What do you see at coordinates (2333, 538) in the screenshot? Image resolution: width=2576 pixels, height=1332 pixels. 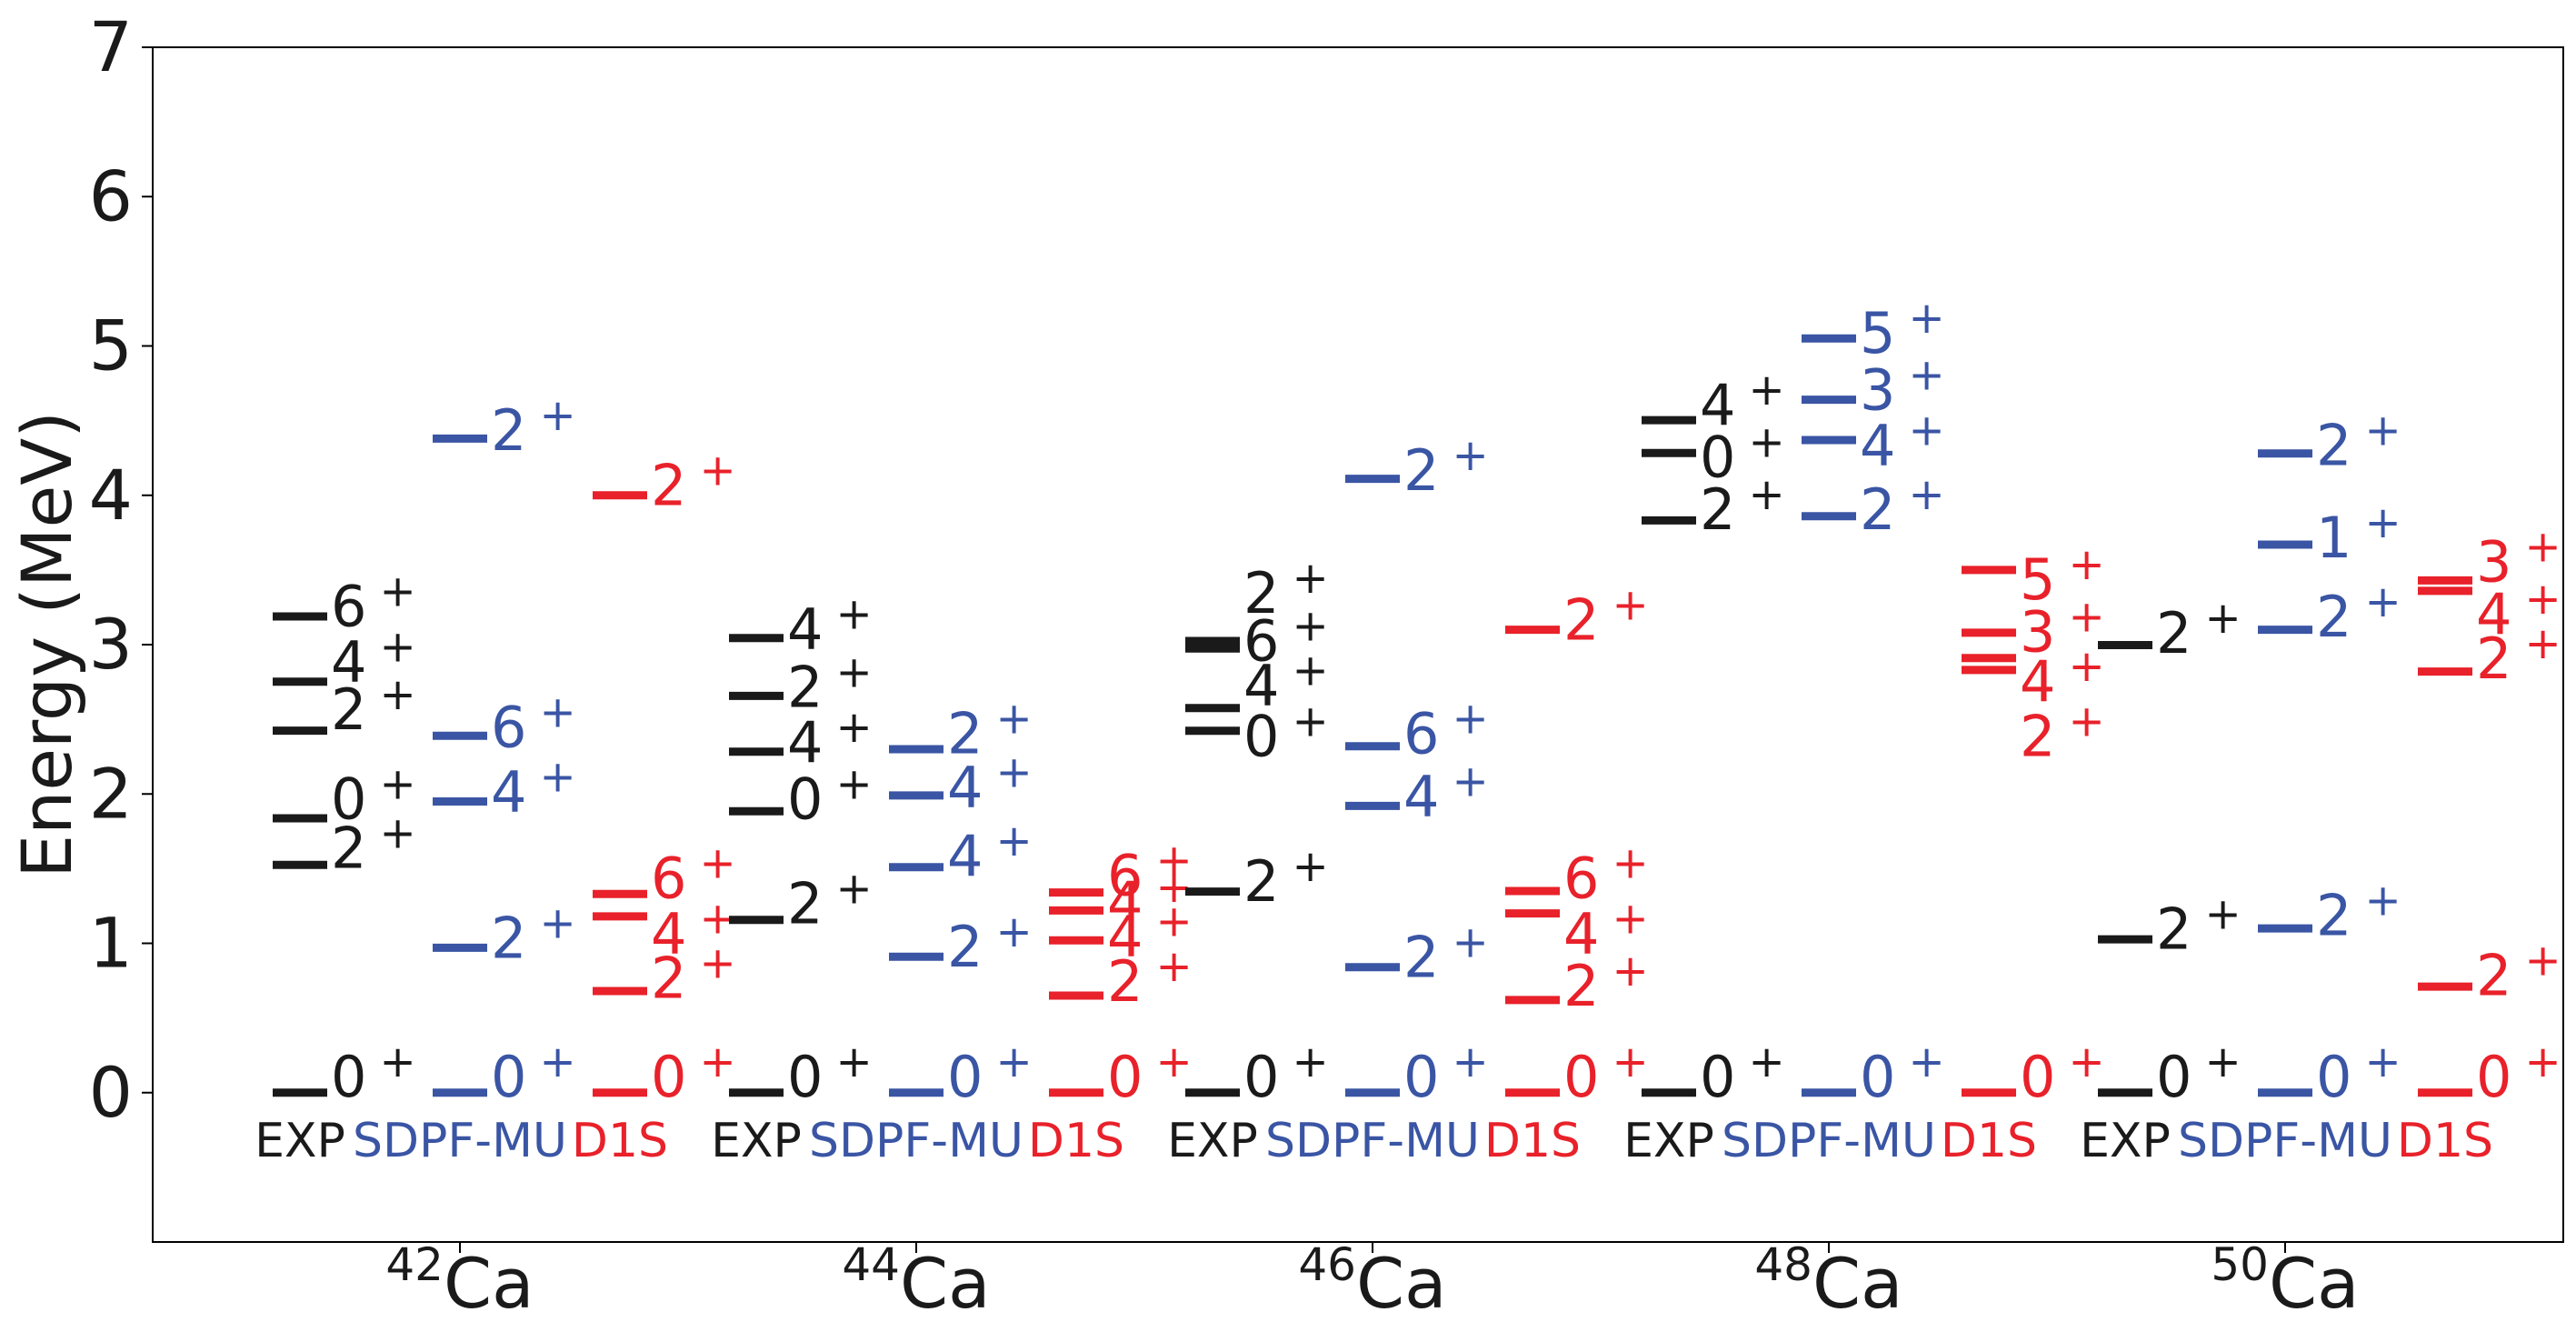 I see `level-spin: 1` at bounding box center [2333, 538].